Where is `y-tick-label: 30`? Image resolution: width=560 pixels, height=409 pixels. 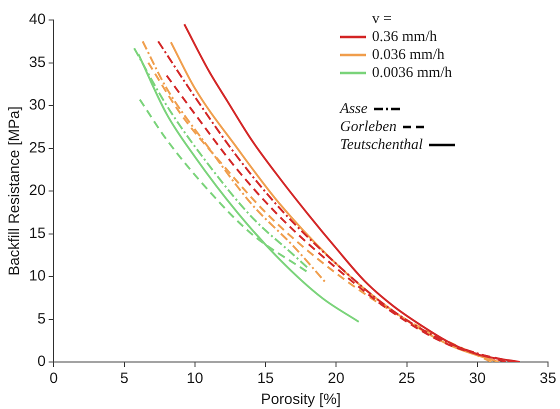
y-tick-label: 30 is located at coordinates (37, 105).